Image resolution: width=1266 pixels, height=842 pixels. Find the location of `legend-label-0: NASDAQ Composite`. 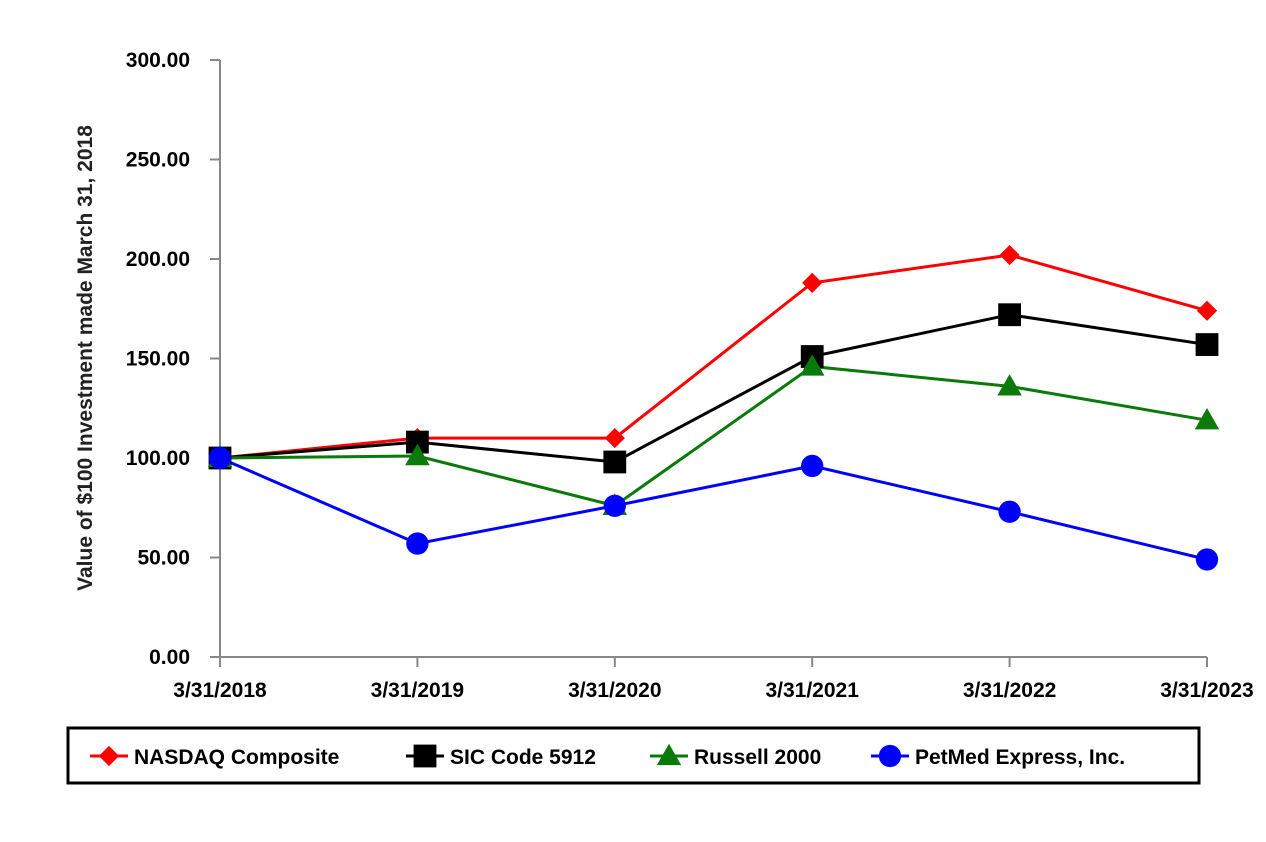

legend-label-0: NASDAQ Composite is located at coordinates (236, 757).